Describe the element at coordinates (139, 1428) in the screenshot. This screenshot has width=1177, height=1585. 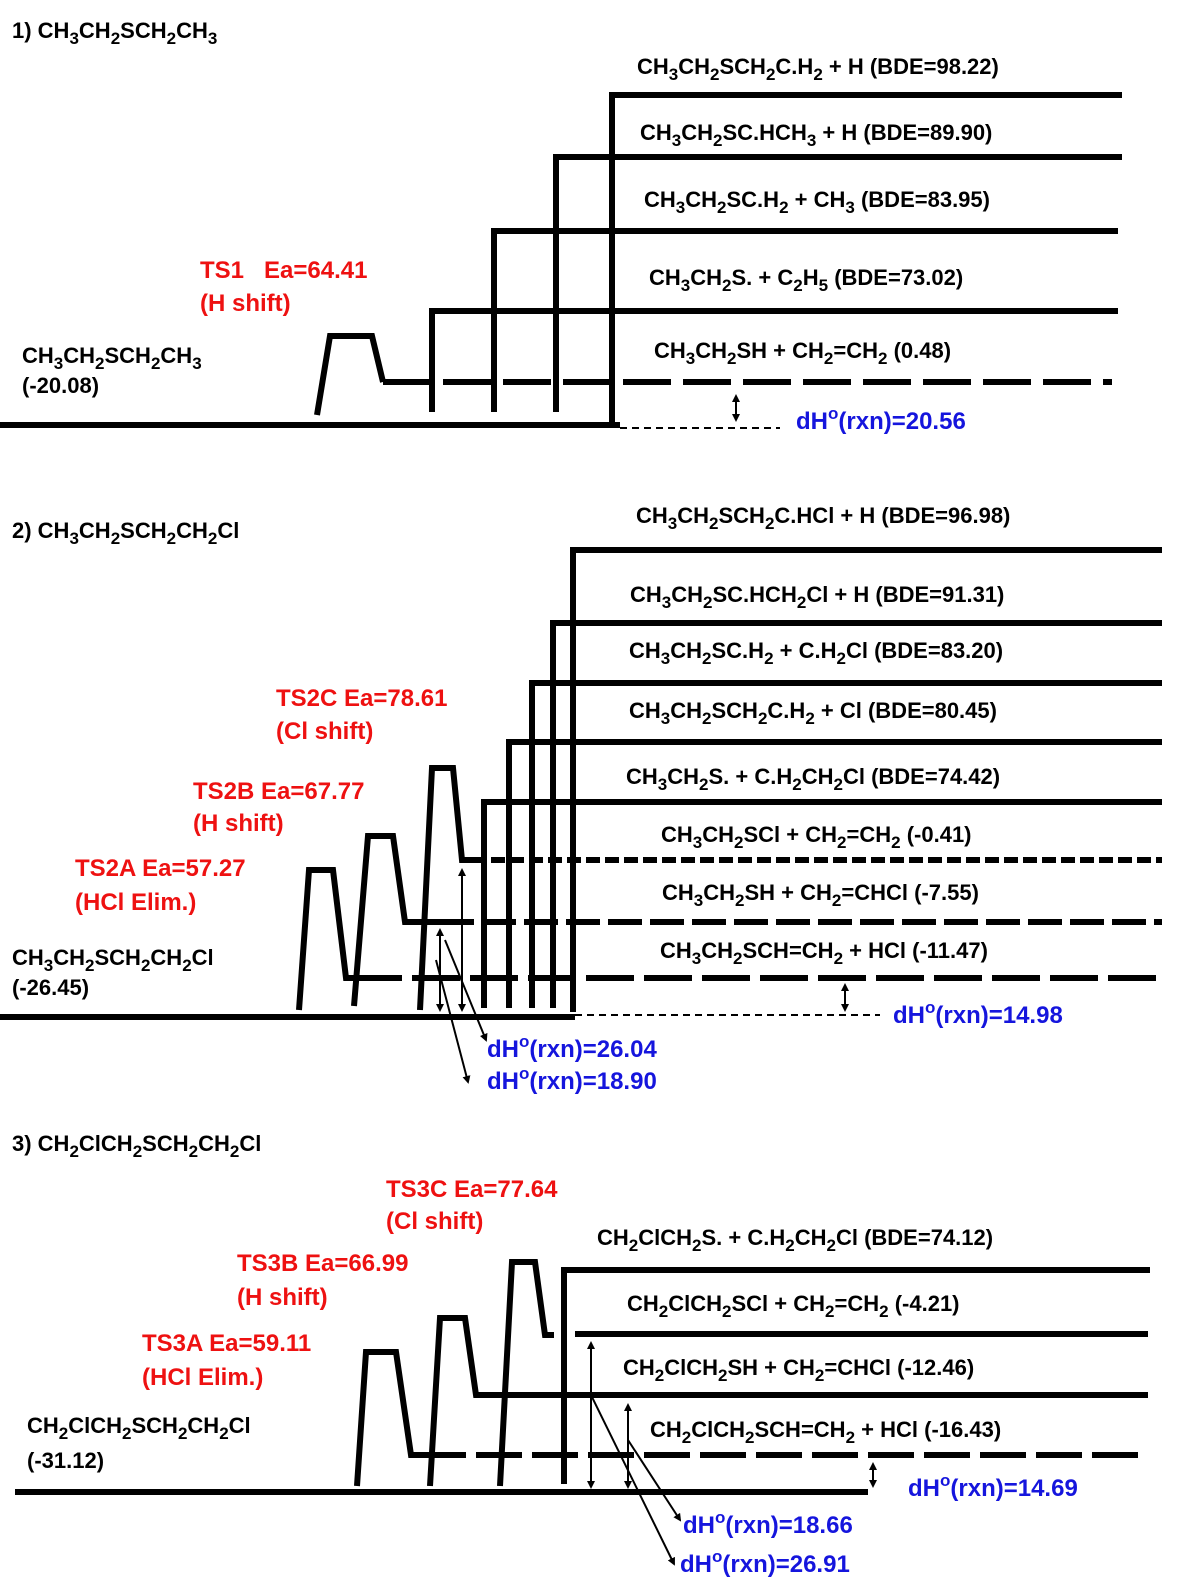
I see `reactant-formula: CH2ClCH2SCH2CH2Cl` at that location.